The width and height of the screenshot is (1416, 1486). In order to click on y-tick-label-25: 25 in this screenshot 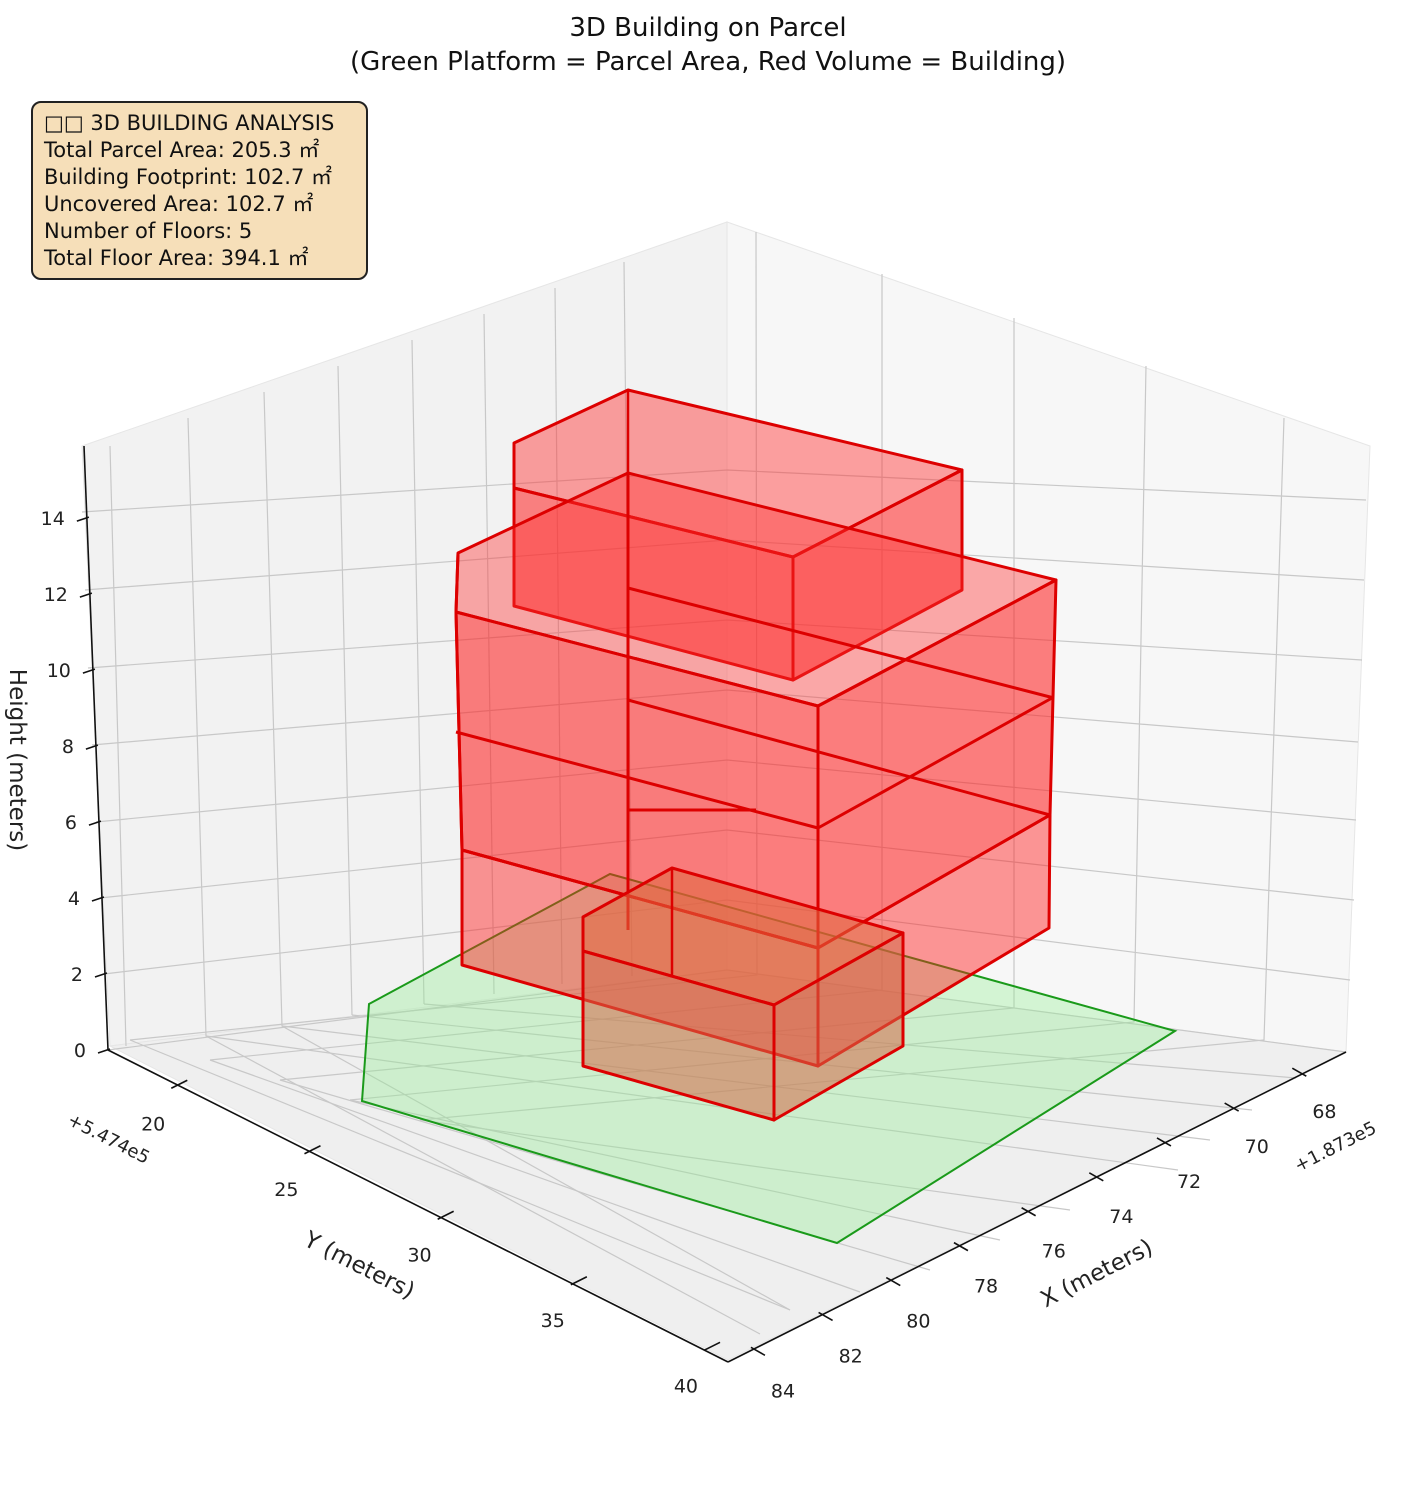, I will do `click(286, 1190)`.